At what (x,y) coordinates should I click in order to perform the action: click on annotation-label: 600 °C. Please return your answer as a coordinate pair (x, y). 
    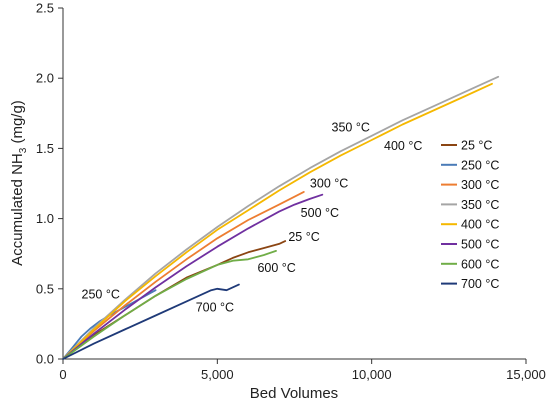
    Looking at the image, I should click on (276, 268).